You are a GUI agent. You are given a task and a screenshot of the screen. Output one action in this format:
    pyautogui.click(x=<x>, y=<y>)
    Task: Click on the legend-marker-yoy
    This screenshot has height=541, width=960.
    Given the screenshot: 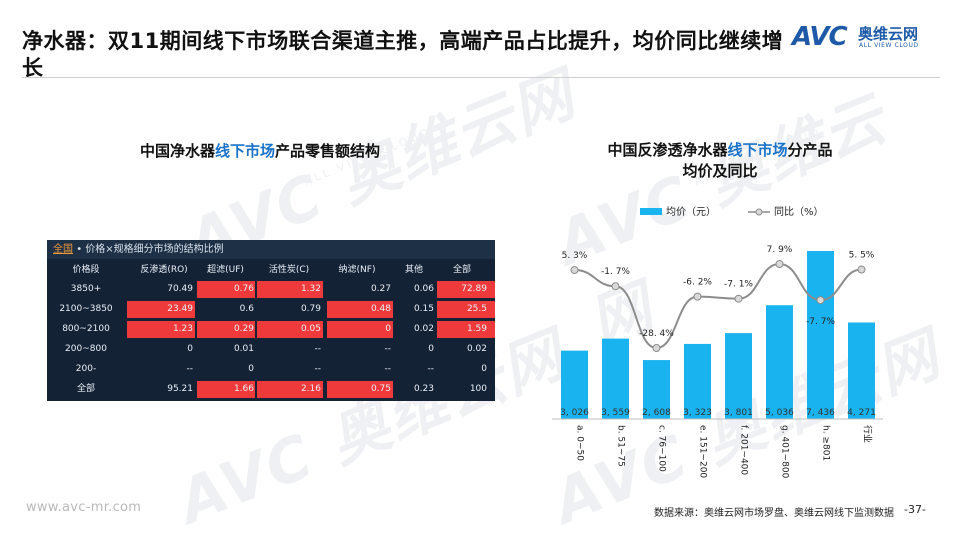 What is the action you would take?
    pyautogui.click(x=759, y=212)
    